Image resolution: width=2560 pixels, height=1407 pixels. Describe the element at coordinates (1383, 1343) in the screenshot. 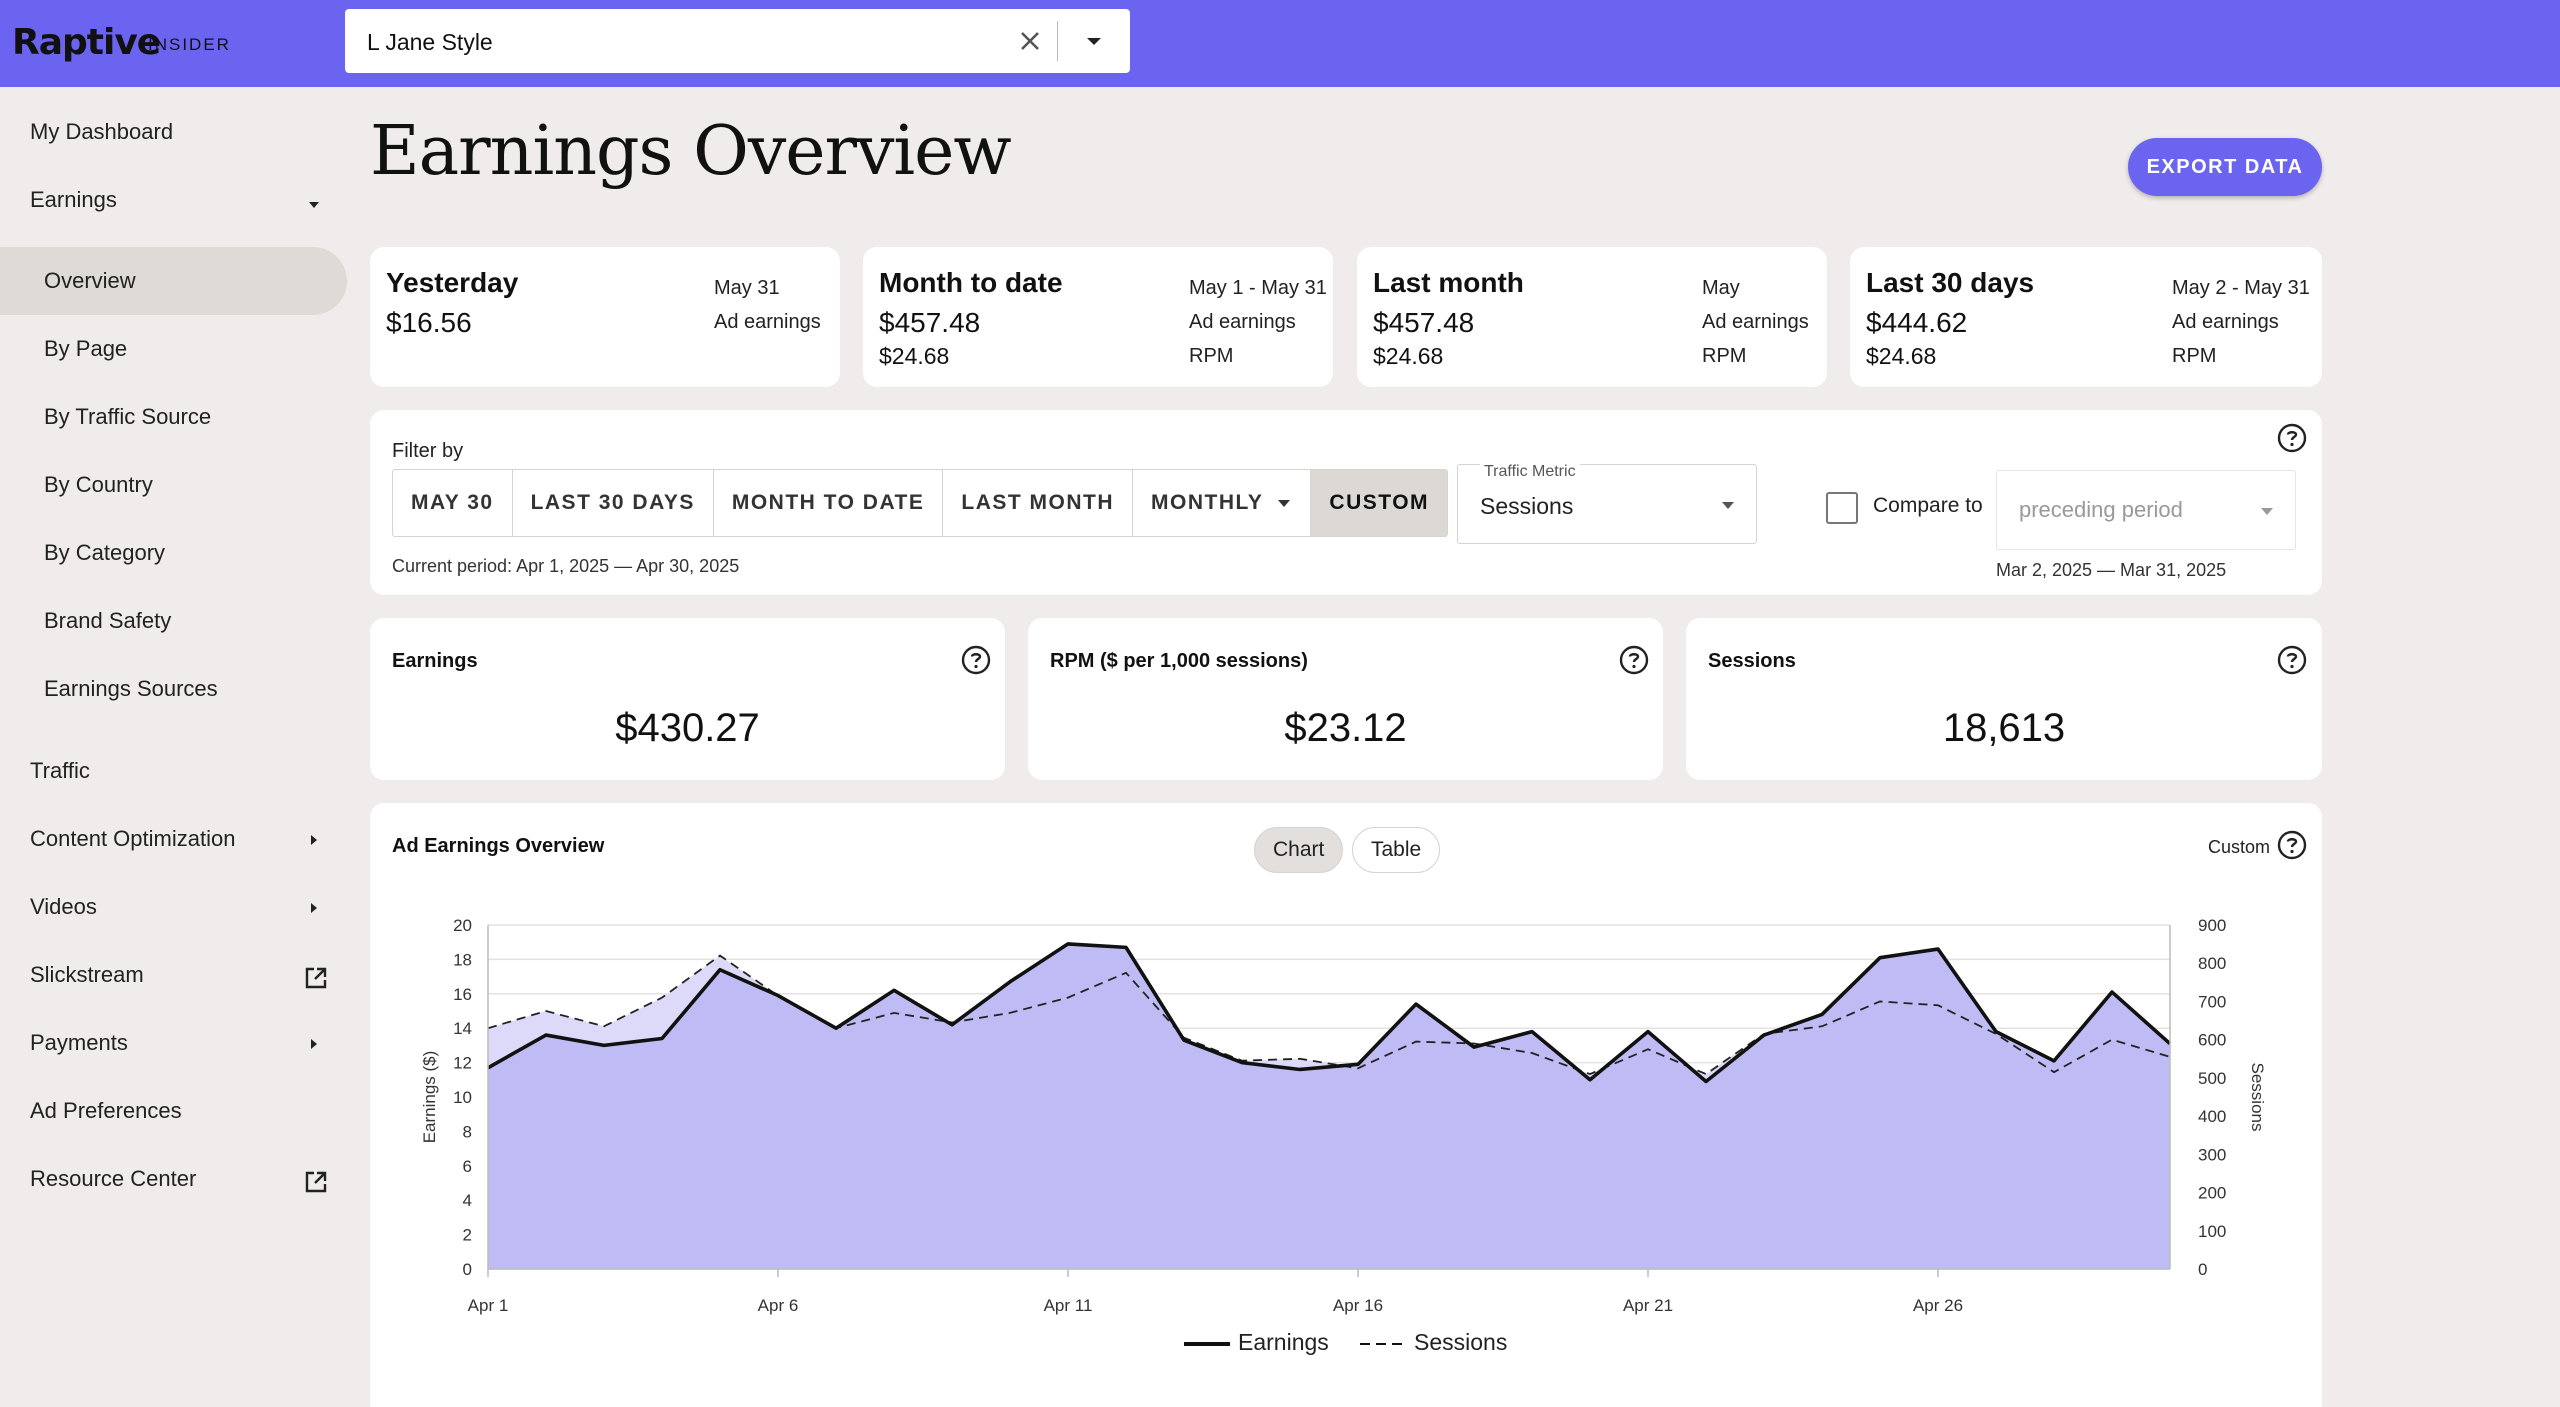

I see `legend-dashed-line-icon` at that location.